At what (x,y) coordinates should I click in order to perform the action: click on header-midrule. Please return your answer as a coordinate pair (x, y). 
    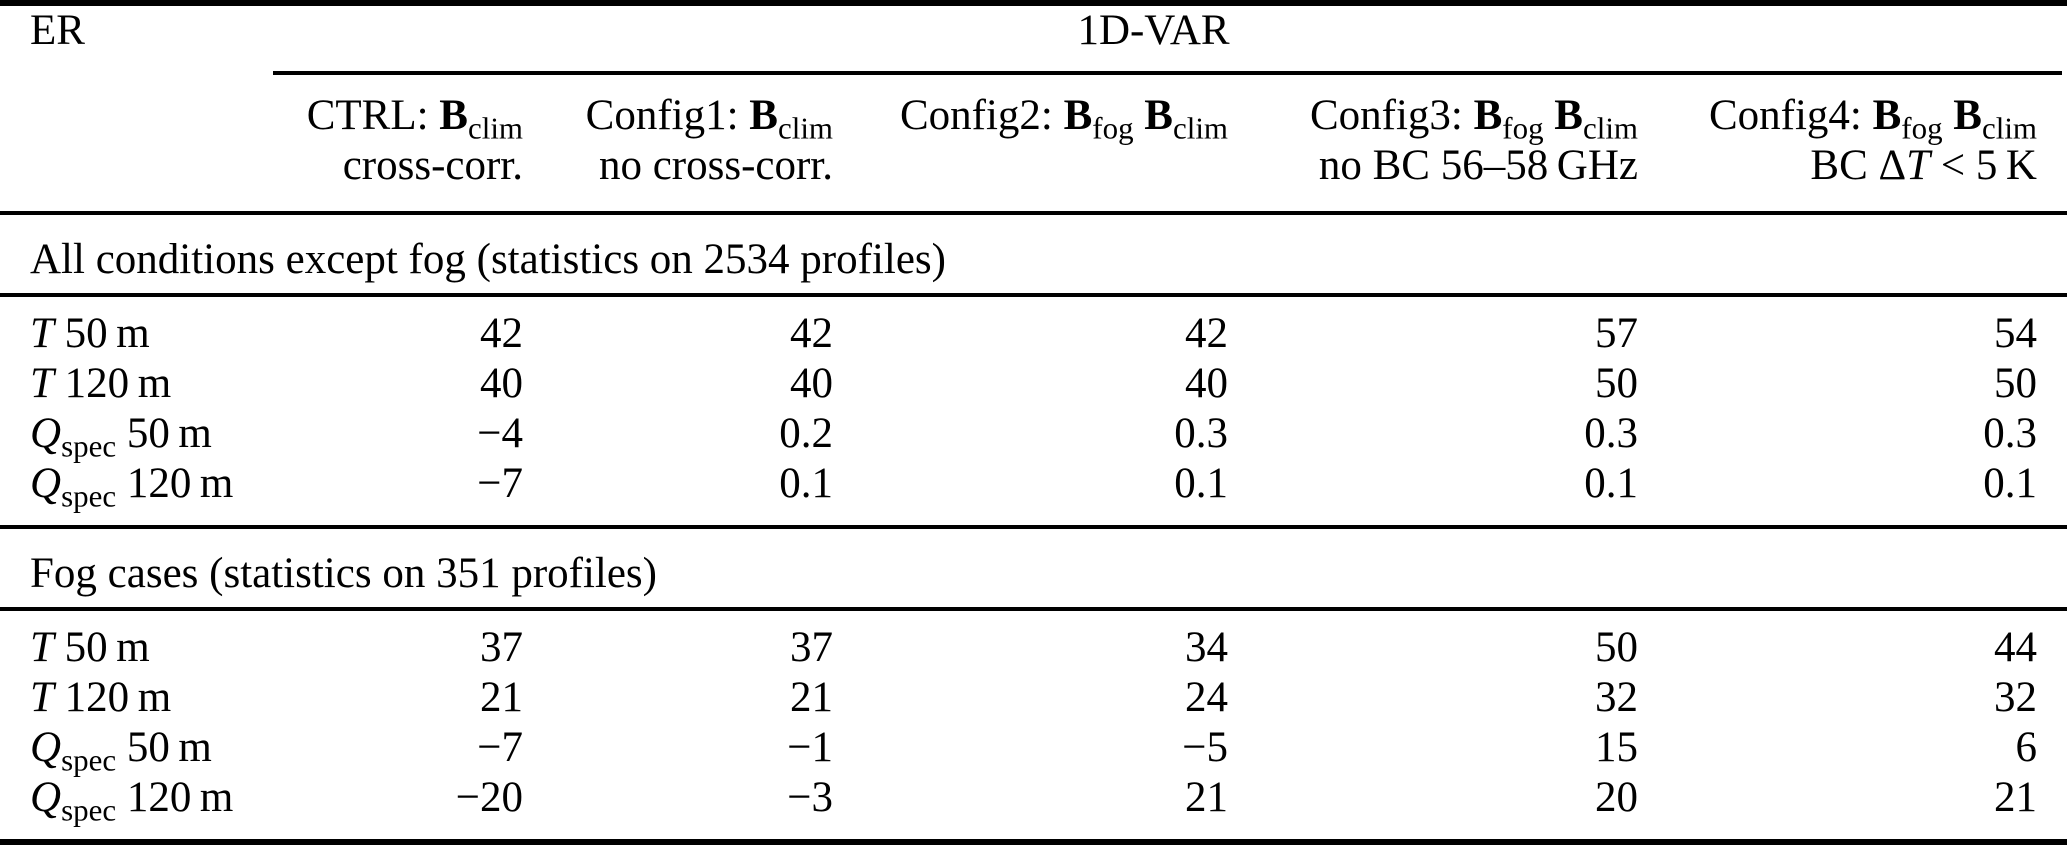
    Looking at the image, I should click on (1033, 213).